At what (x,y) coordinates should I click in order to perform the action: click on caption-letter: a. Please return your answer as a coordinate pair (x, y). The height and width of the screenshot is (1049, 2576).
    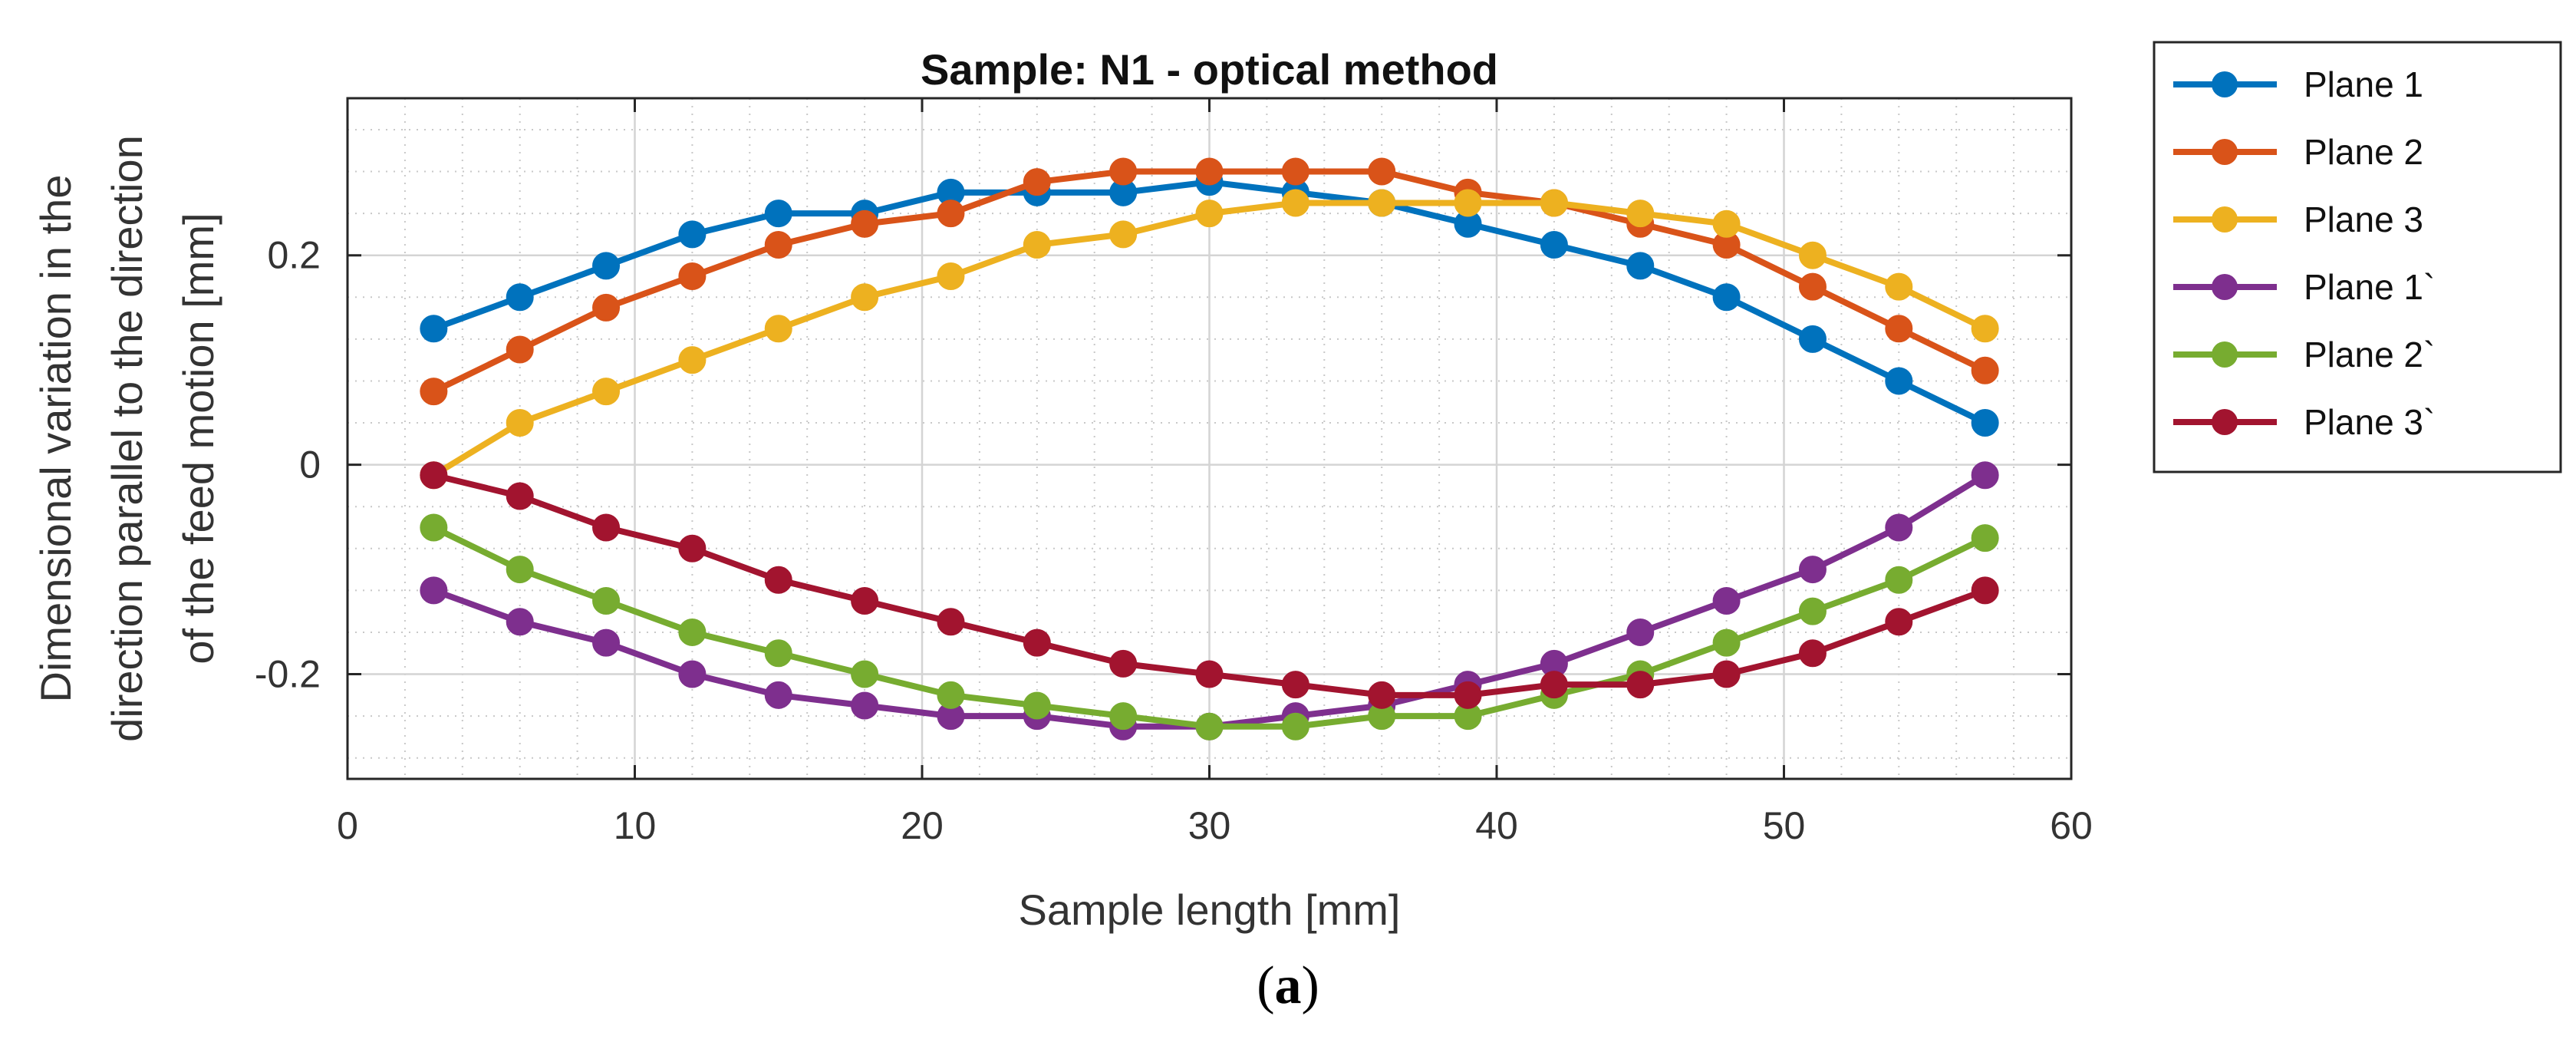
    Looking at the image, I should click on (1288, 985).